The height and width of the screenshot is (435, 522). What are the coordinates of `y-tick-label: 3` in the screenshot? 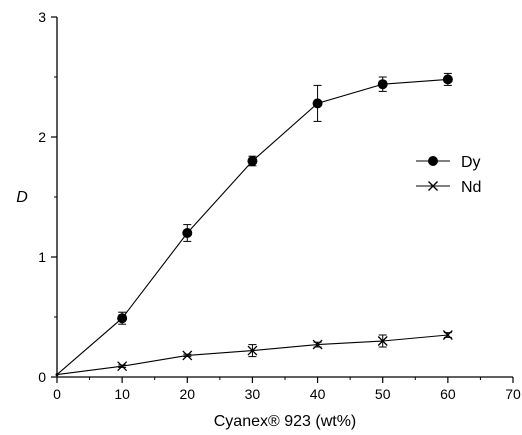 It's located at (42, 17).